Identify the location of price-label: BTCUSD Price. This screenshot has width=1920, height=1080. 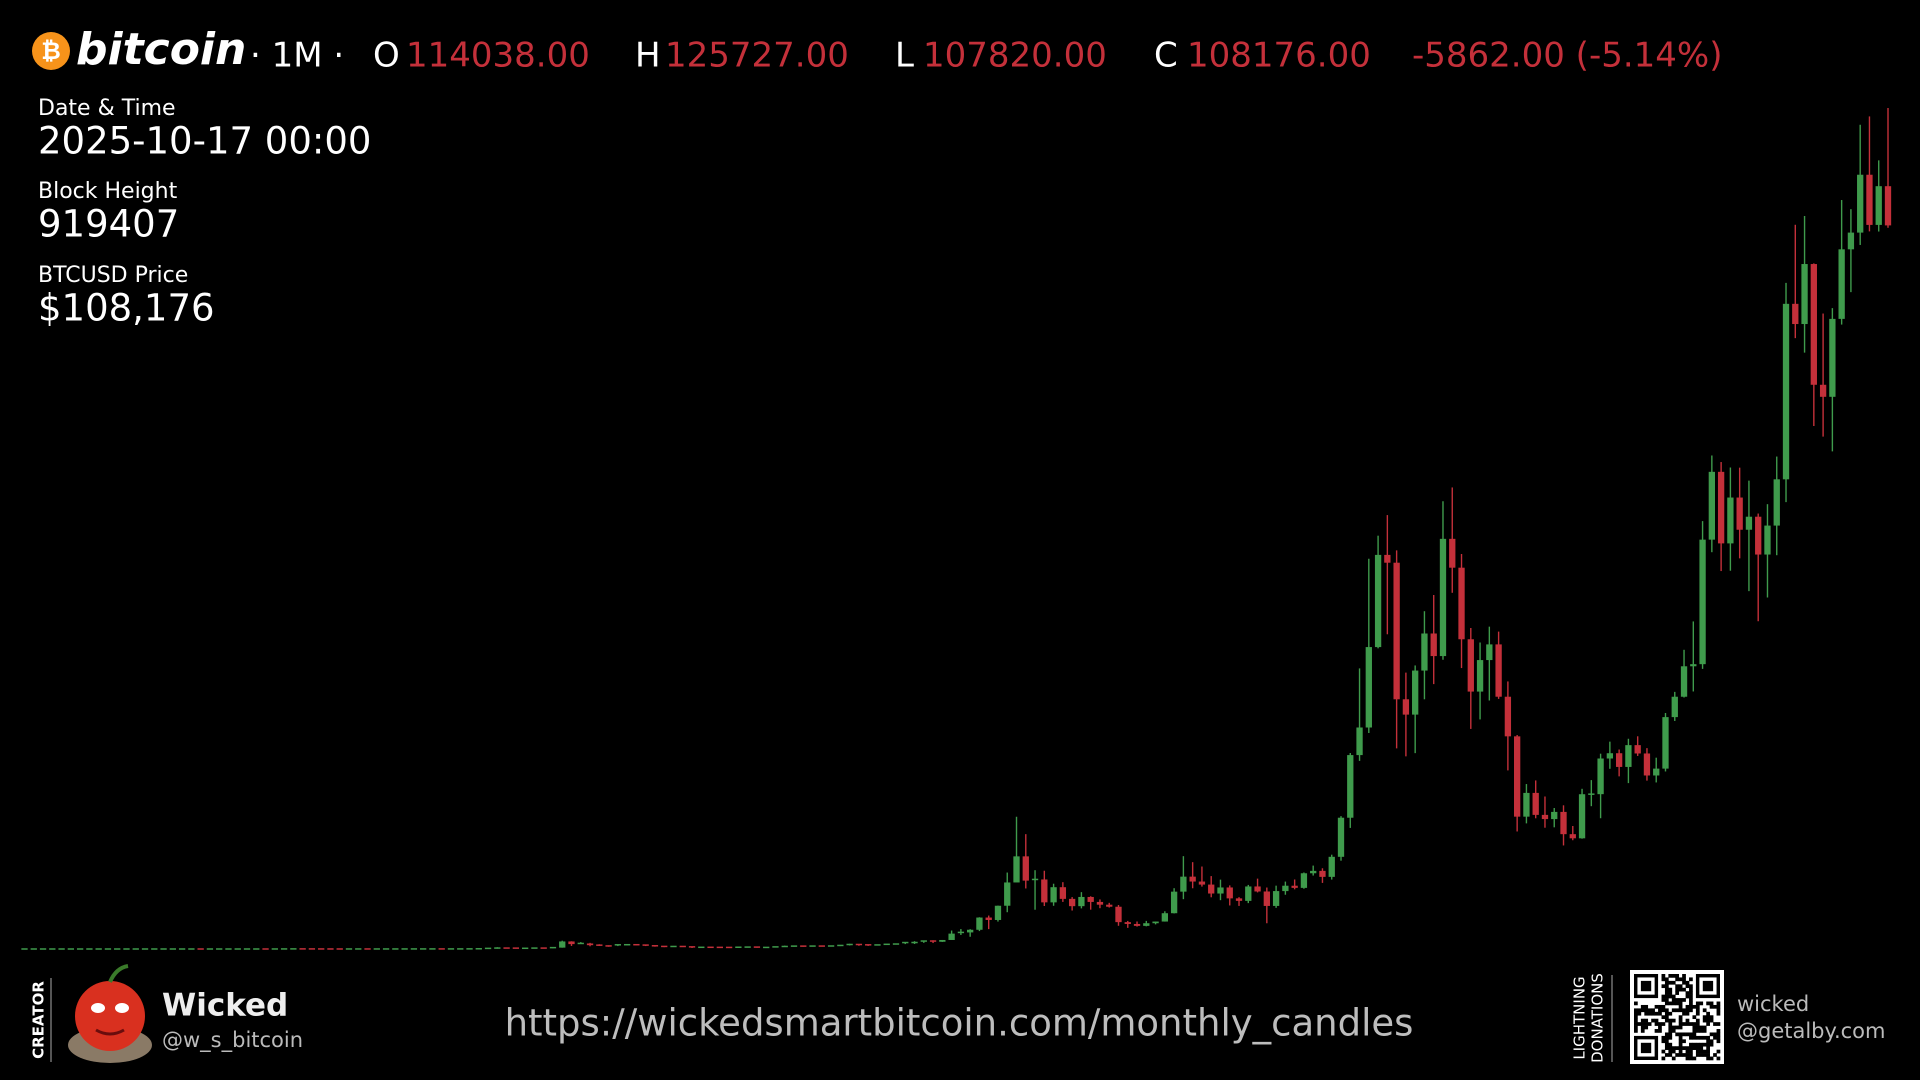
(113, 275).